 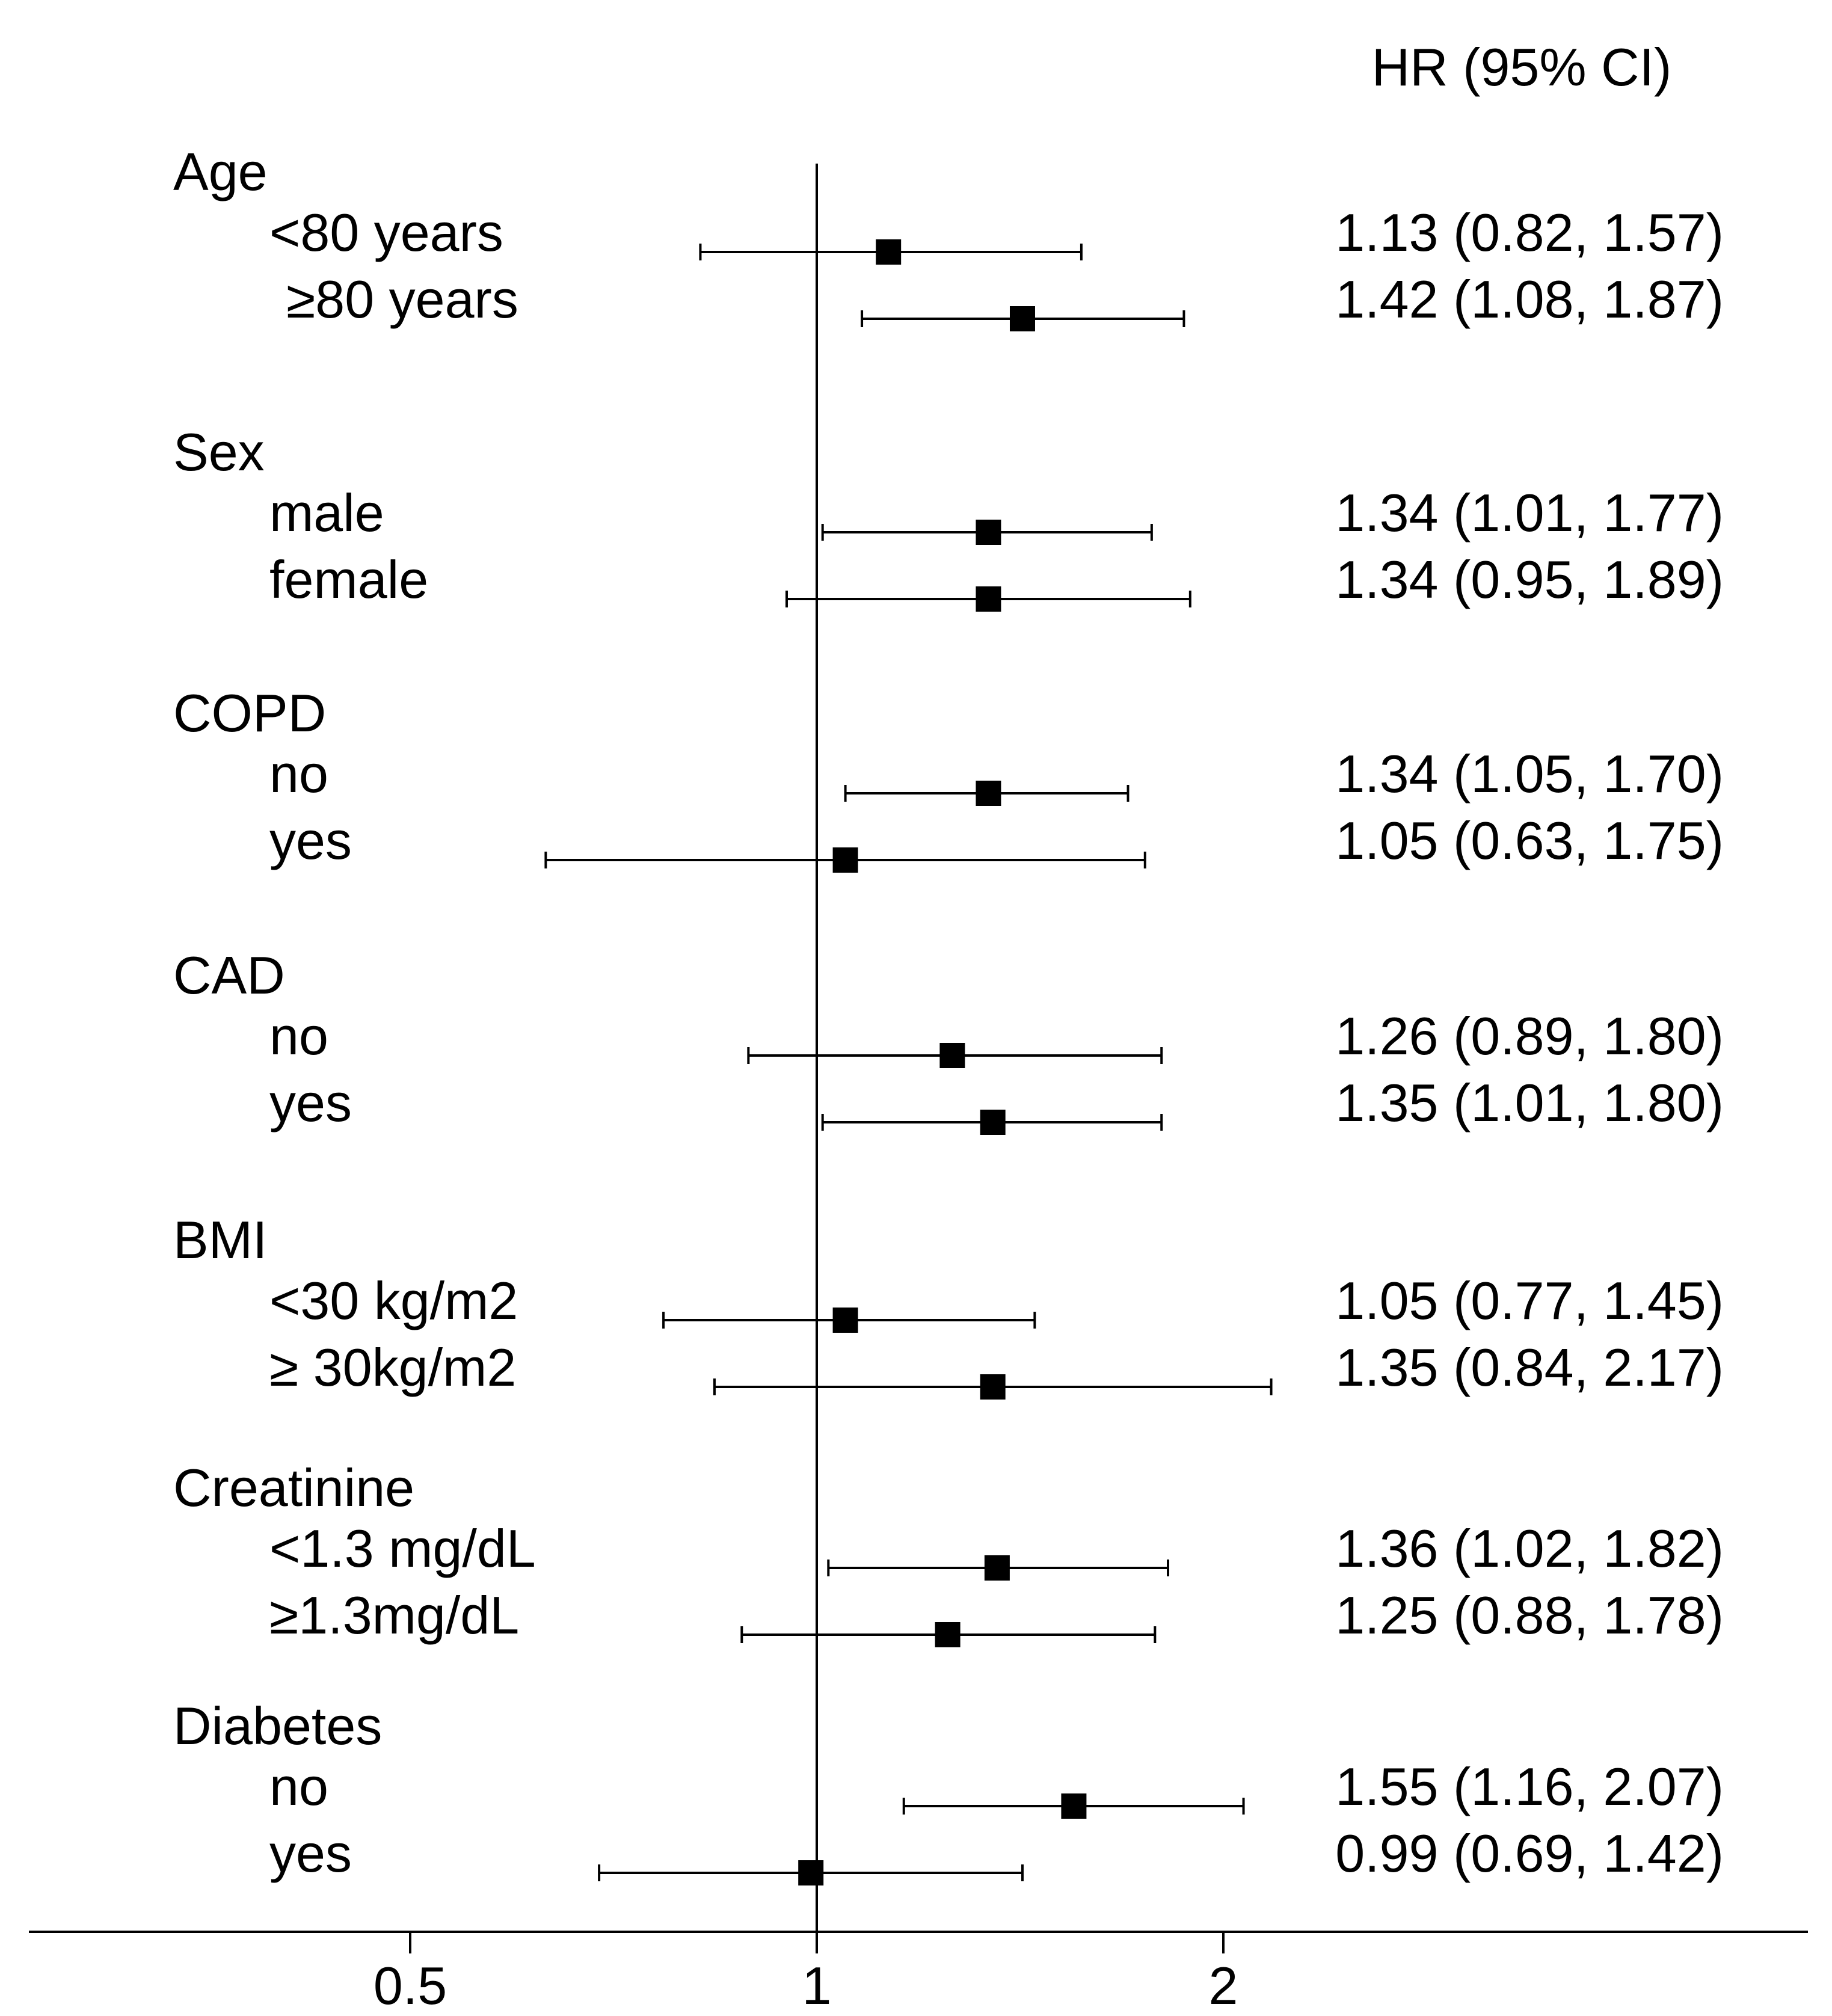 I want to click on row-3-0-hr-ci-text: 1.26 (0.89, 1.80), so click(x=1530, y=1036).